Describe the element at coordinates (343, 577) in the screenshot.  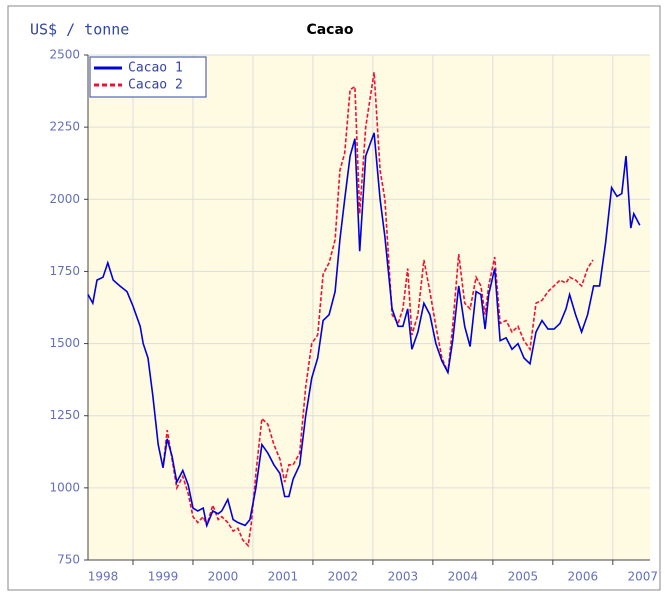
I see `x-tick-label: 2002` at that location.